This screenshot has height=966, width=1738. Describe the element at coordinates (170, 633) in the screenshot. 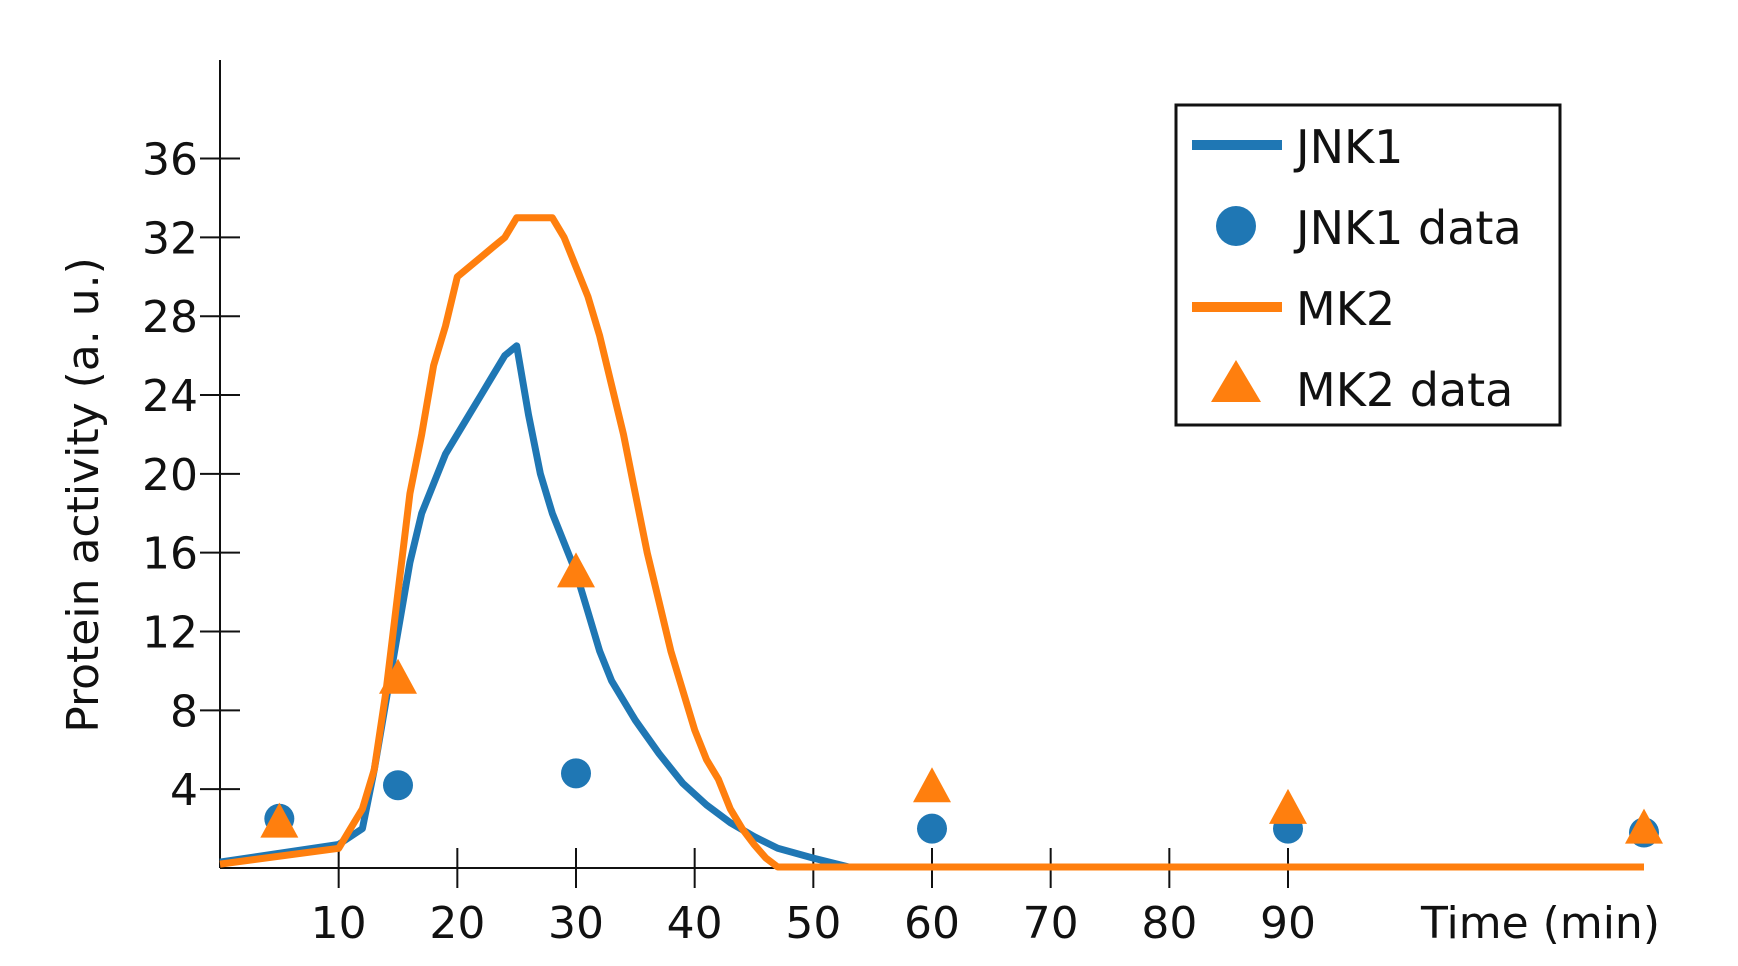

I see `y-tick-label: 12` at that location.